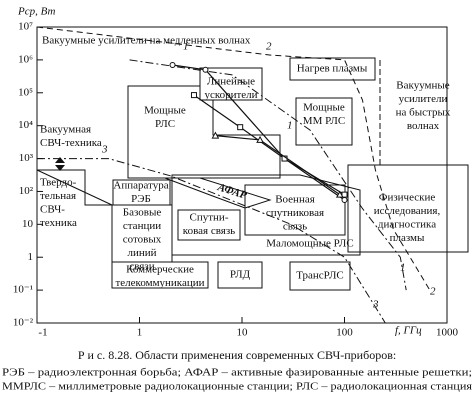 The height and width of the screenshot is (399, 474). What do you see at coordinates (344, 333) in the screenshot?
I see `x-tick-label: 100` at bounding box center [344, 333].